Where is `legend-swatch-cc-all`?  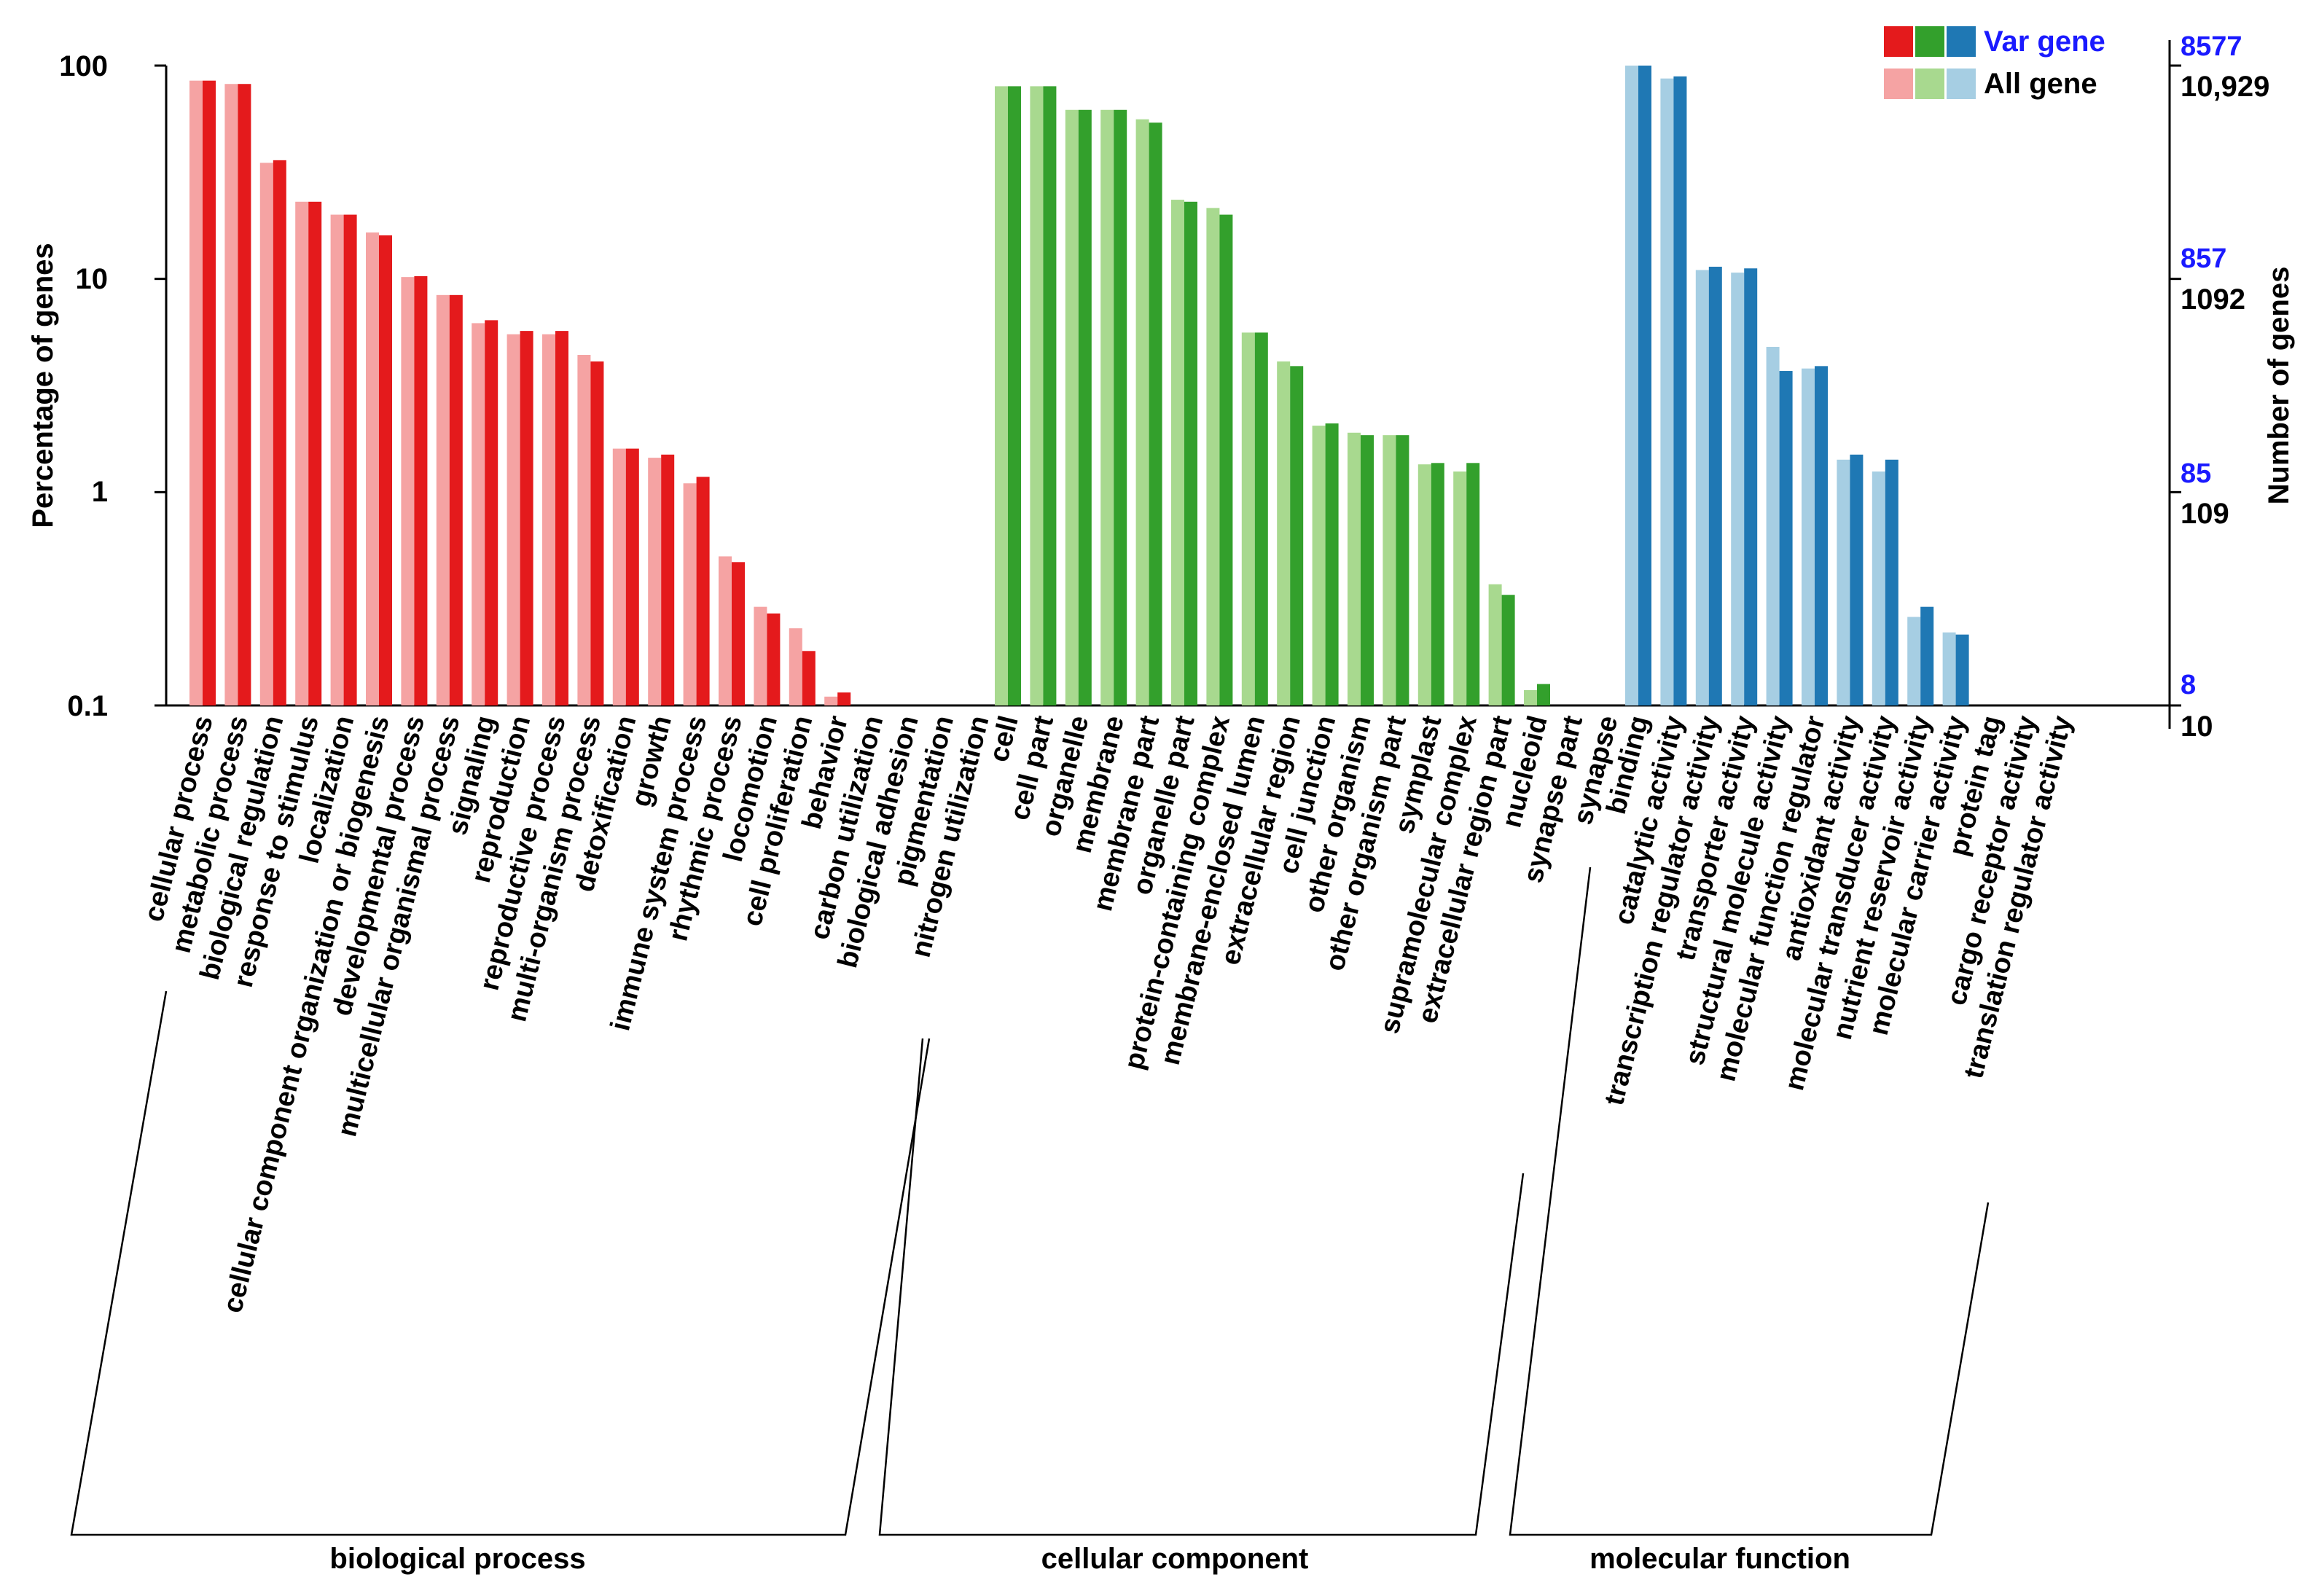 legend-swatch-cc-all is located at coordinates (1929, 84).